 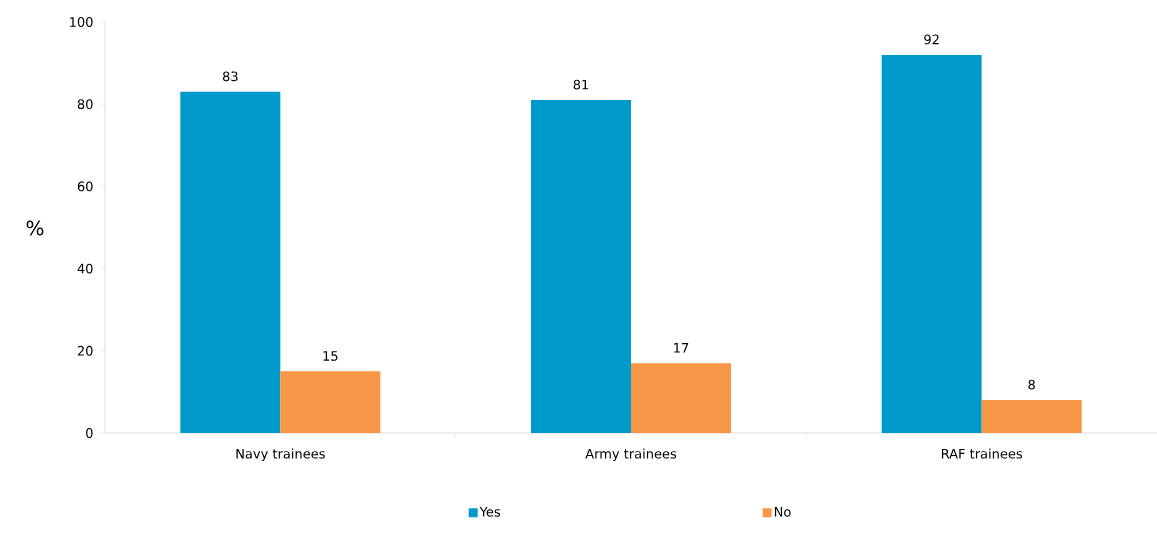 What do you see at coordinates (1031, 384) in the screenshot?
I see `data-label: 8` at bounding box center [1031, 384].